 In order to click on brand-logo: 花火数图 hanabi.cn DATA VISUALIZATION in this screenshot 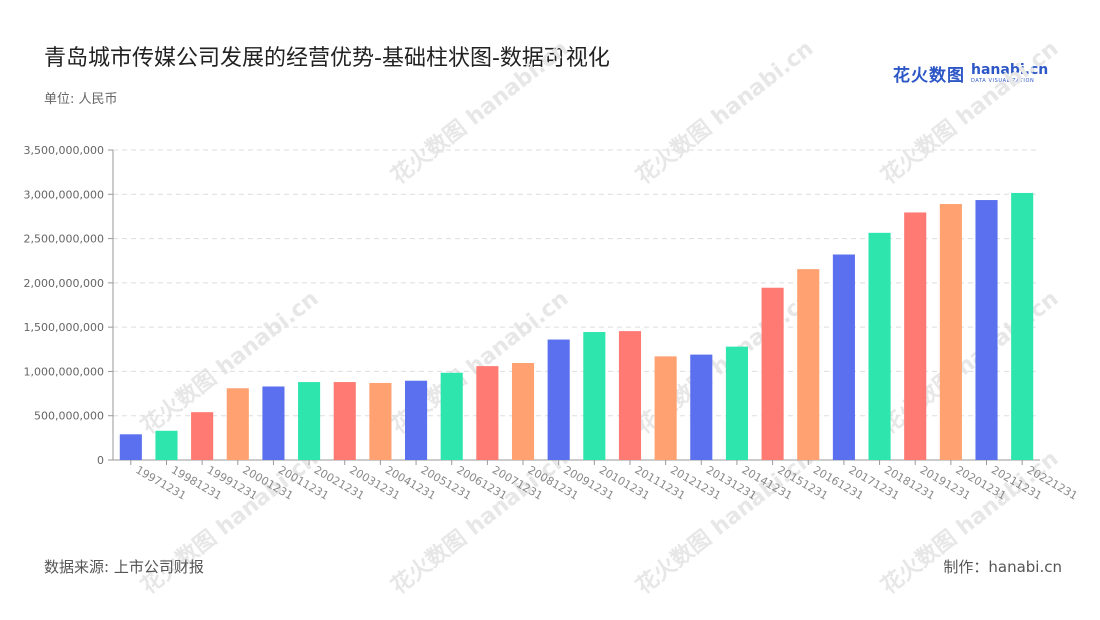, I will do `click(970, 73)`.